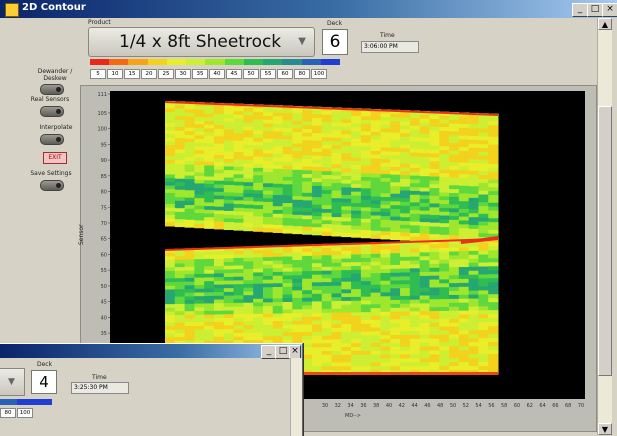 The image size is (617, 436). I want to click on title-bar: 2D Contour _ □ ×, so click(308, 9).